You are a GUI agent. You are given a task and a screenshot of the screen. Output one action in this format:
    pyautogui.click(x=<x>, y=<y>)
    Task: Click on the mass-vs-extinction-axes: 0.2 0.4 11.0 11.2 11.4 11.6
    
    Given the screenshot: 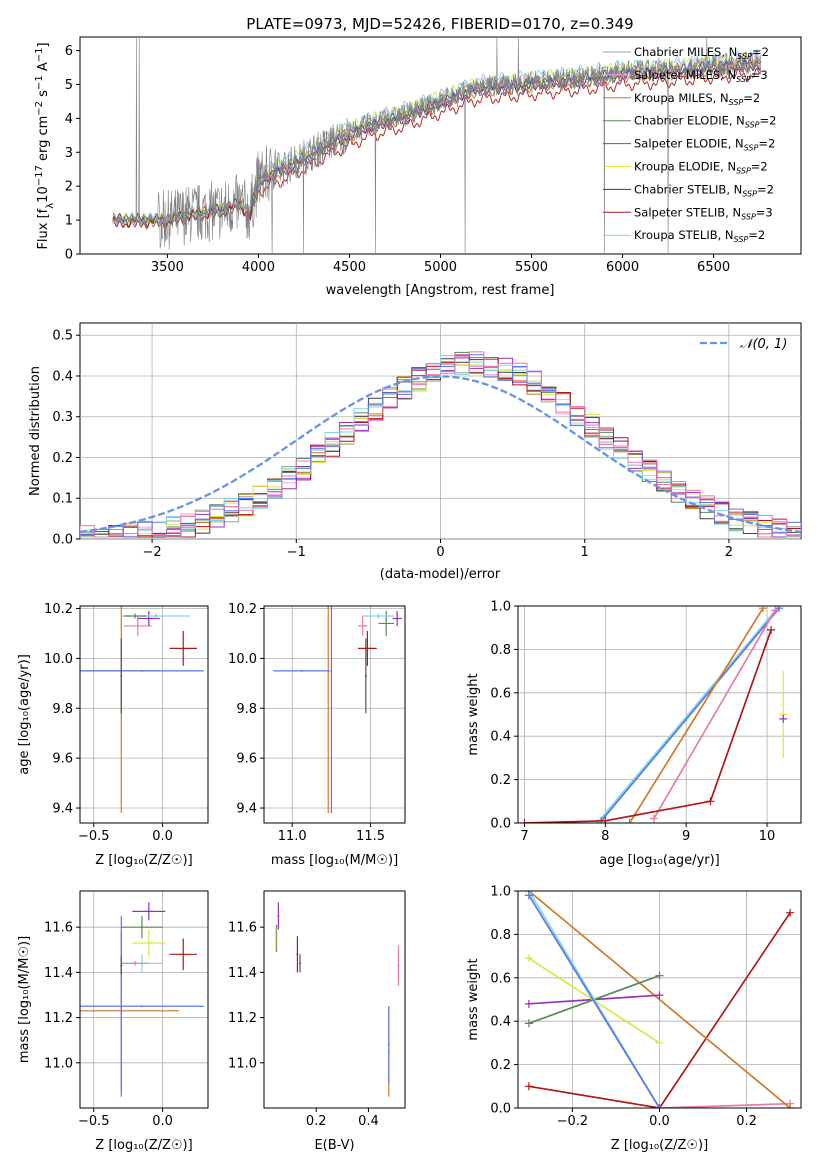 What is the action you would take?
    pyautogui.click(x=303, y=1025)
    